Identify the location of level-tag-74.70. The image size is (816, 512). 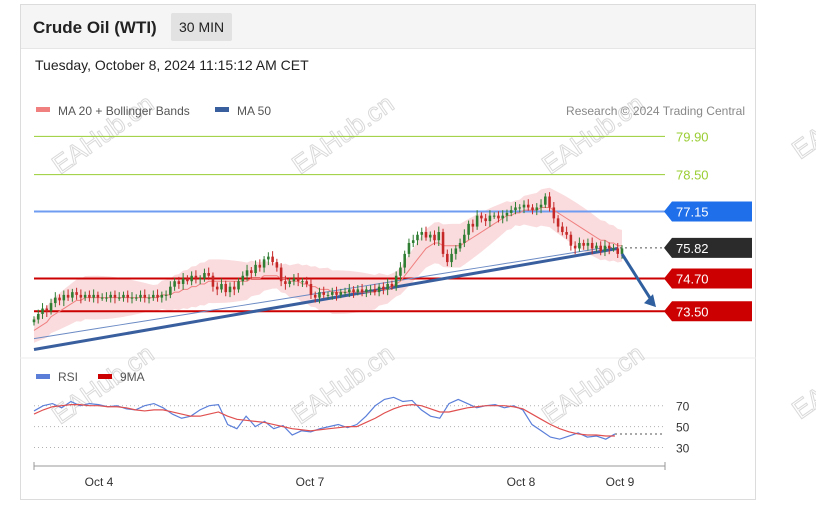
(708, 278).